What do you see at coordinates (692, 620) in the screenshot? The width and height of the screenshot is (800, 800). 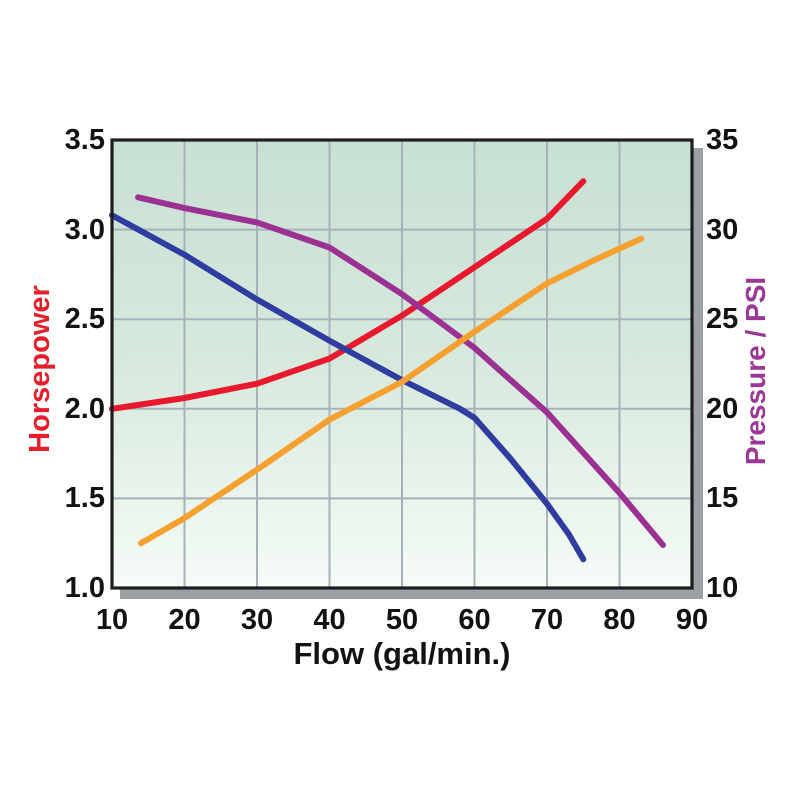 I see `x-tick-label-90: 90` at bounding box center [692, 620].